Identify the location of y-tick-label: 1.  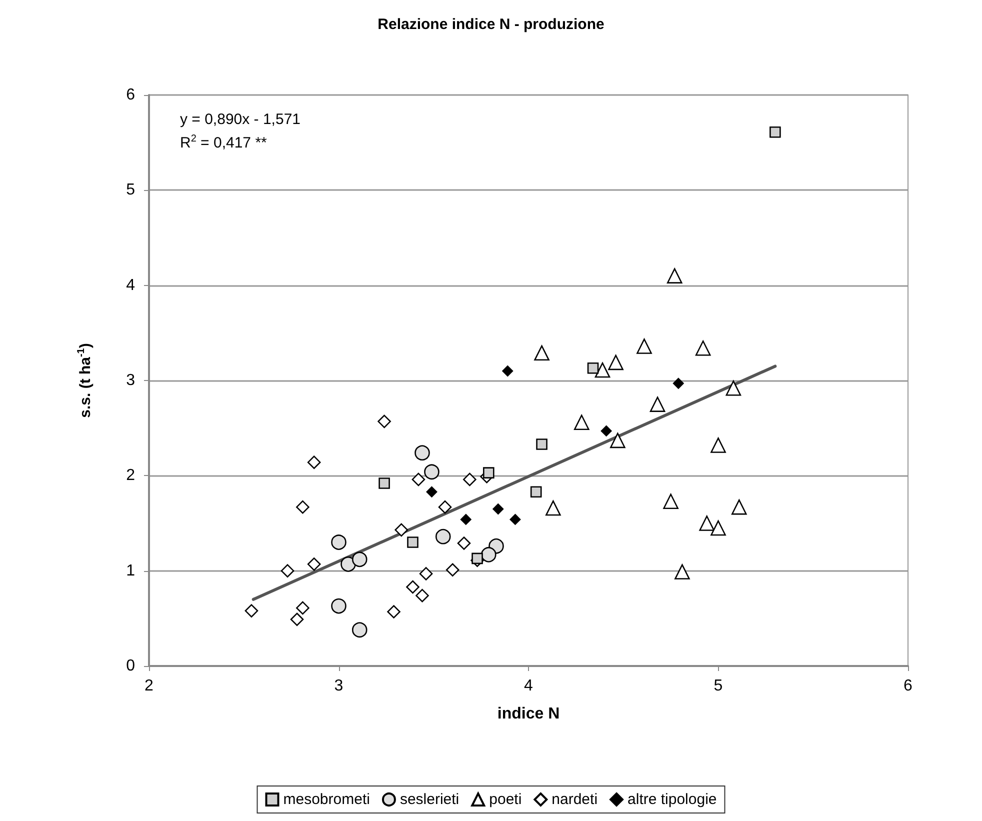
(131, 571).